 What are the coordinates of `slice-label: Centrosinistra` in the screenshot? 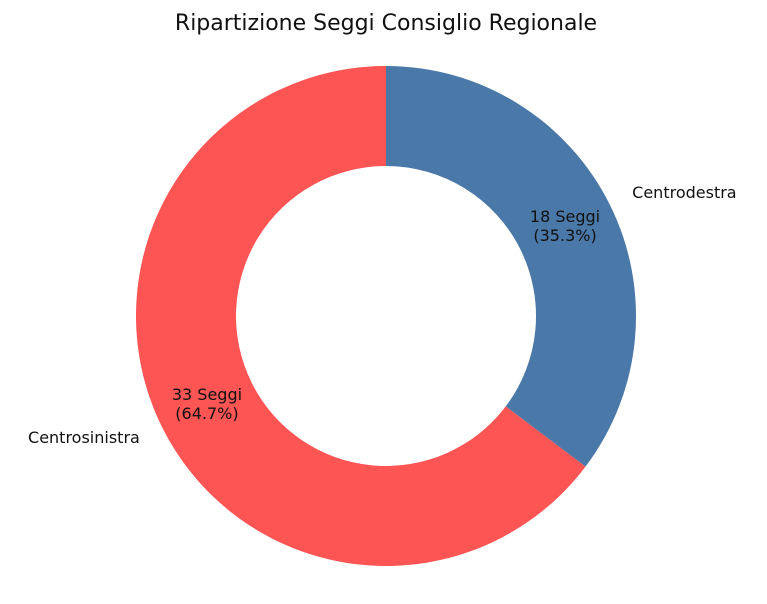 It's located at (84, 437).